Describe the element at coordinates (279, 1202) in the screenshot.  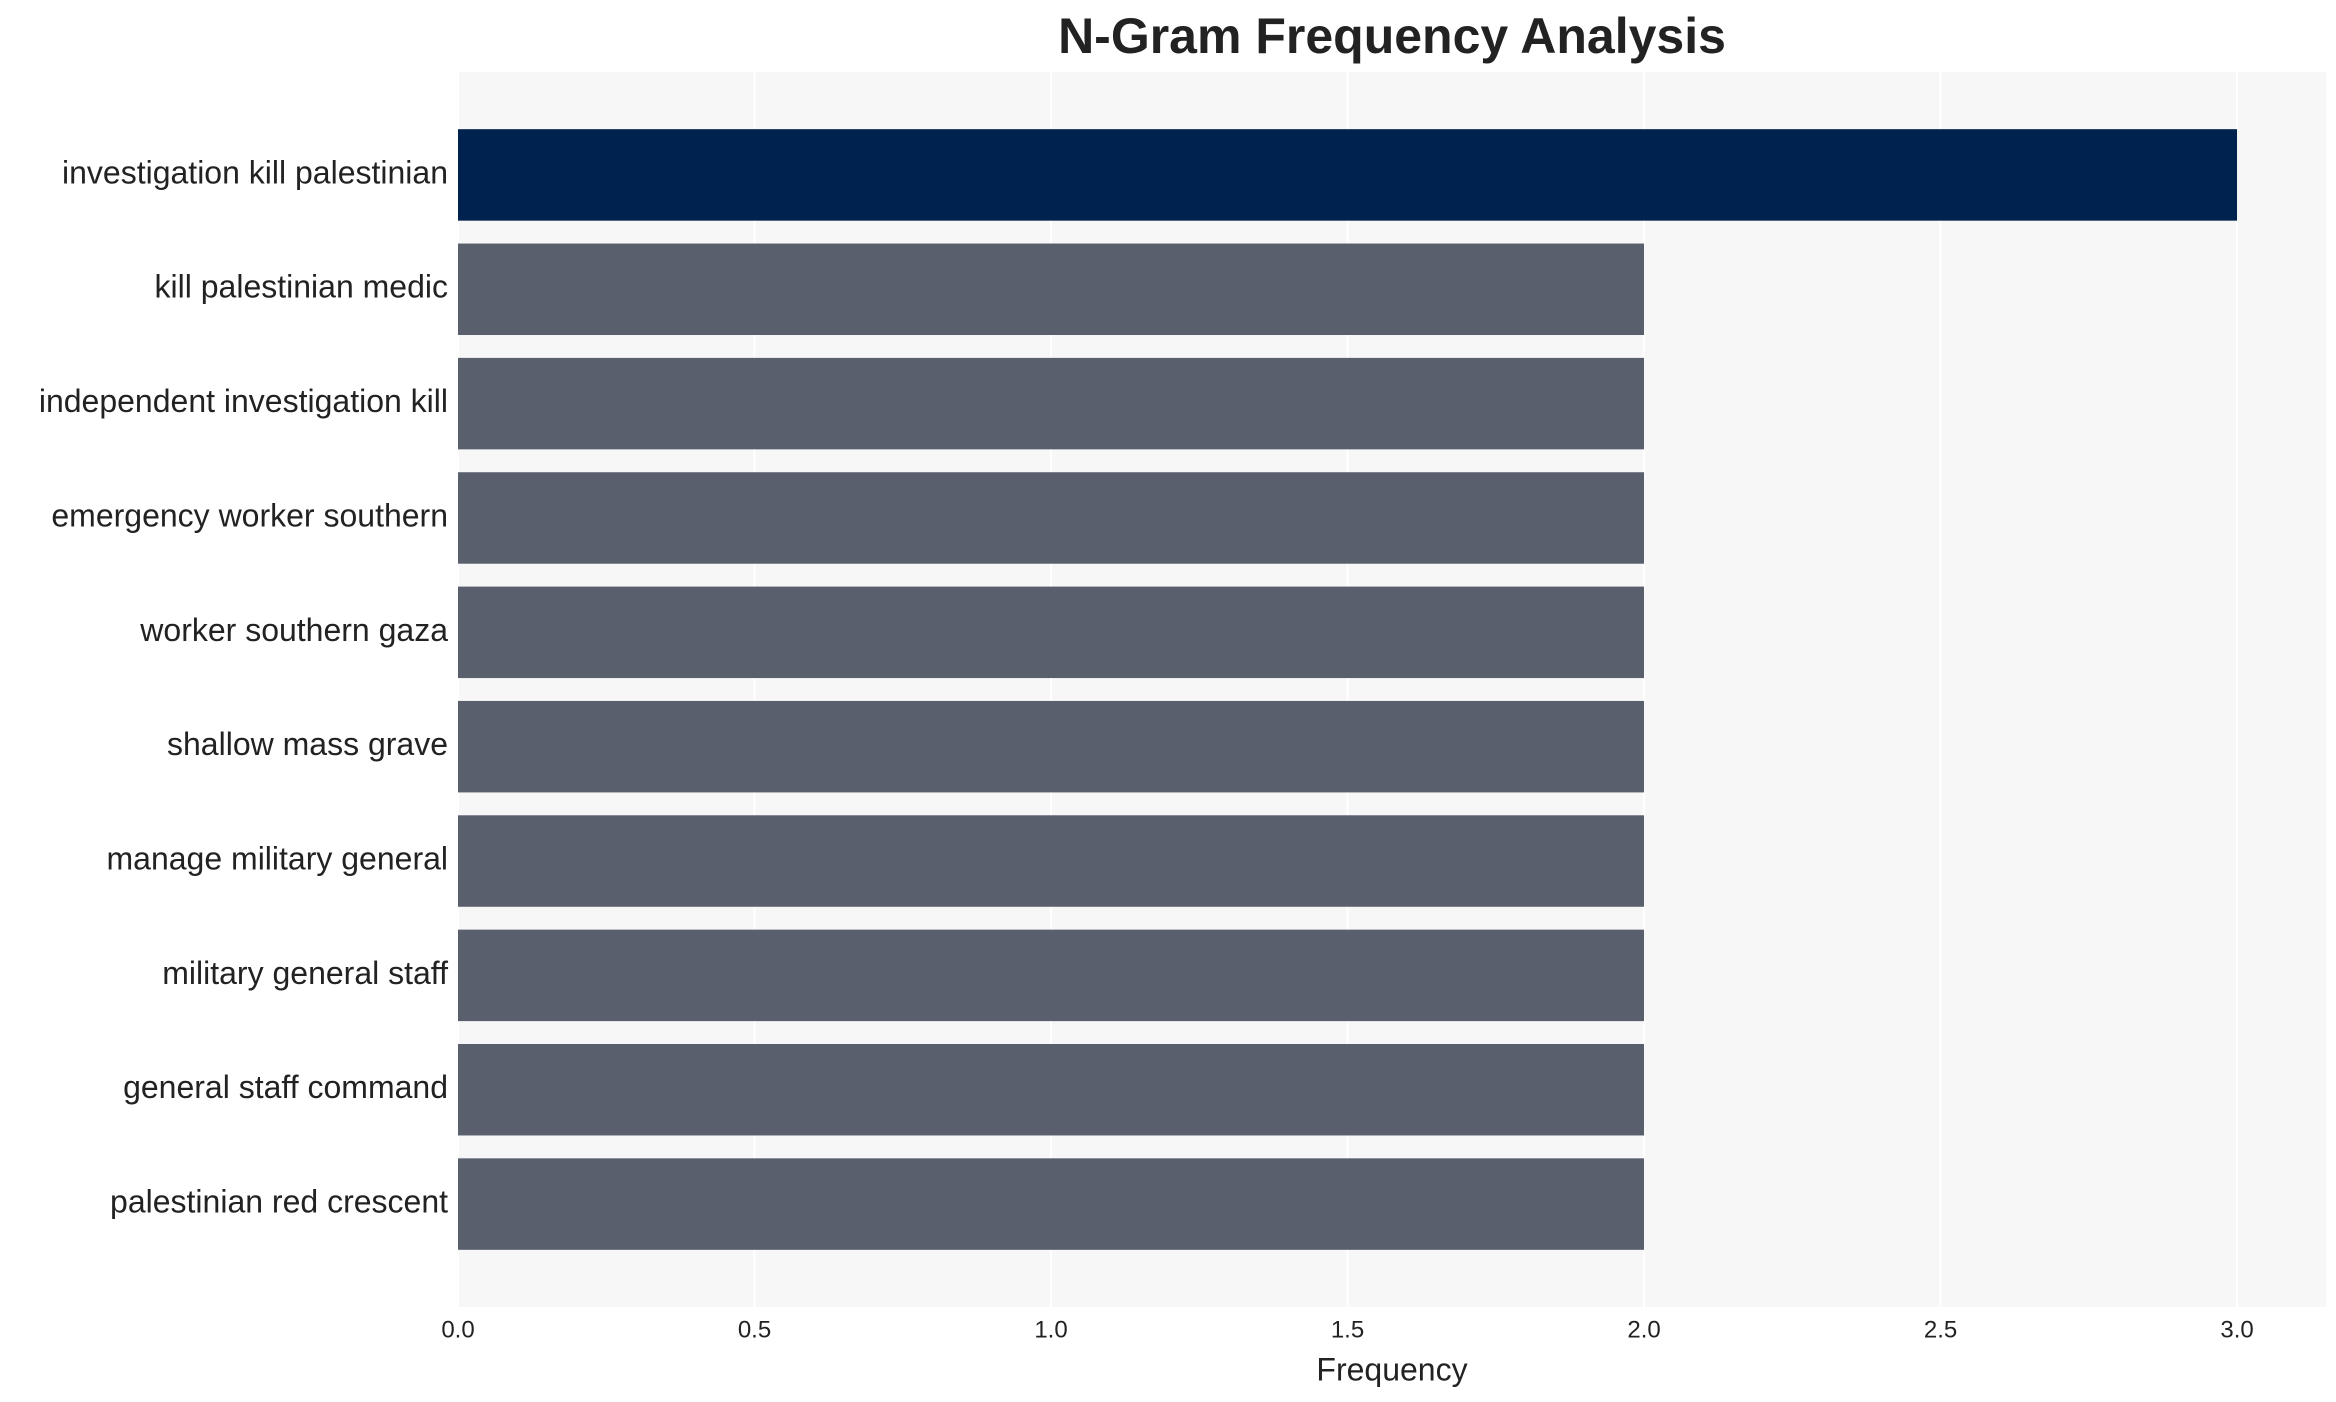
I see `y-tick-label: palestinian red crescent` at that location.